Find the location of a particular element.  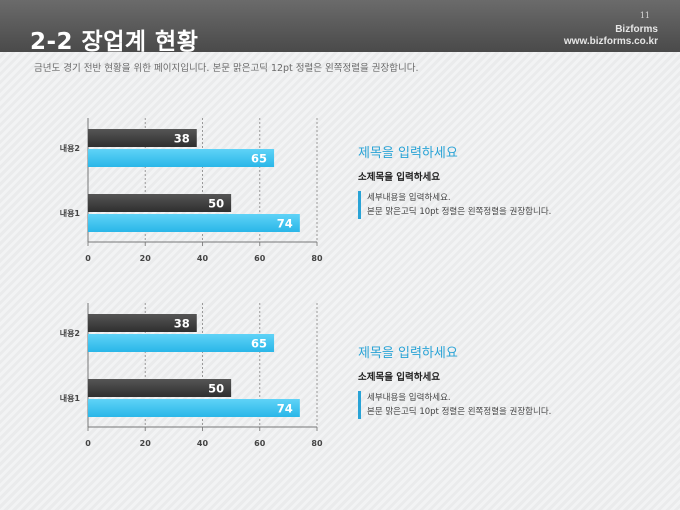

brand-name: Bizforms is located at coordinates (636, 29).